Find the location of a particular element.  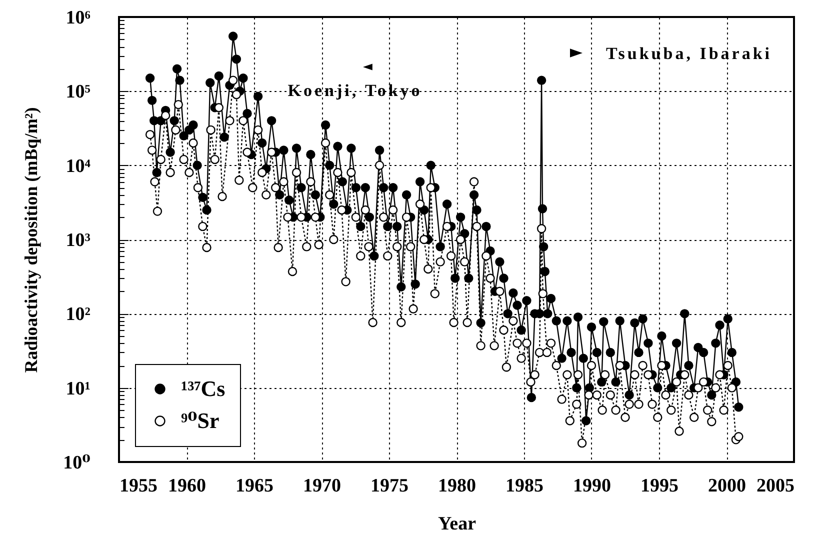

x-tick-label: 1980 is located at coordinates (457, 486).